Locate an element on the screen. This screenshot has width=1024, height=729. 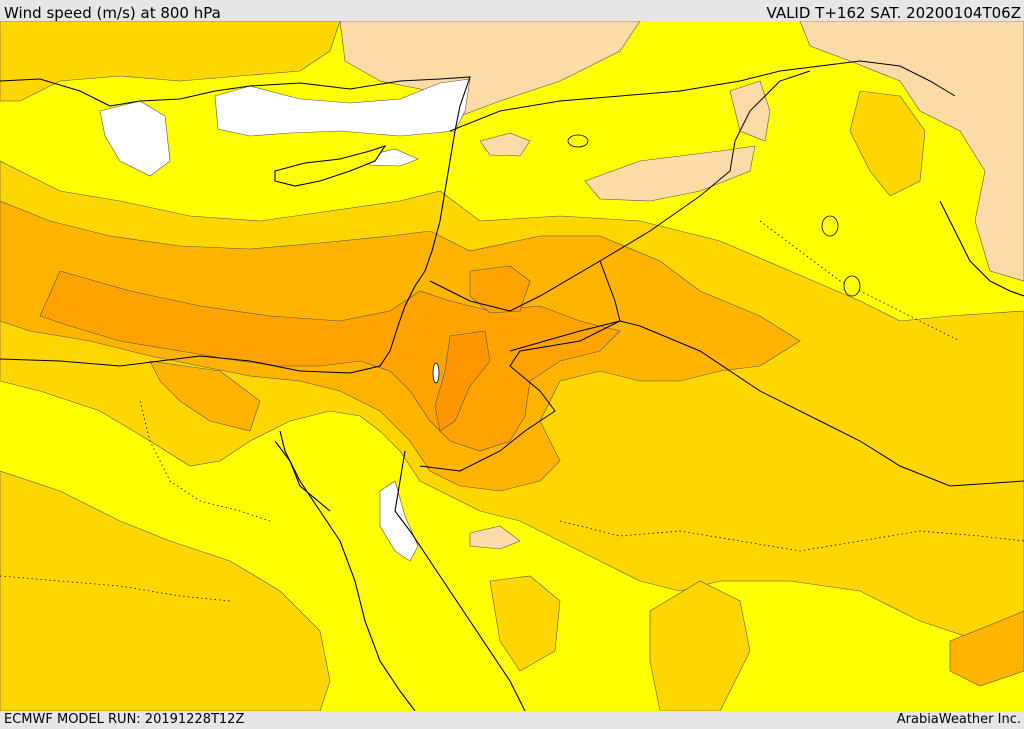
coastline-persian-gulf is located at coordinates (981, 248).